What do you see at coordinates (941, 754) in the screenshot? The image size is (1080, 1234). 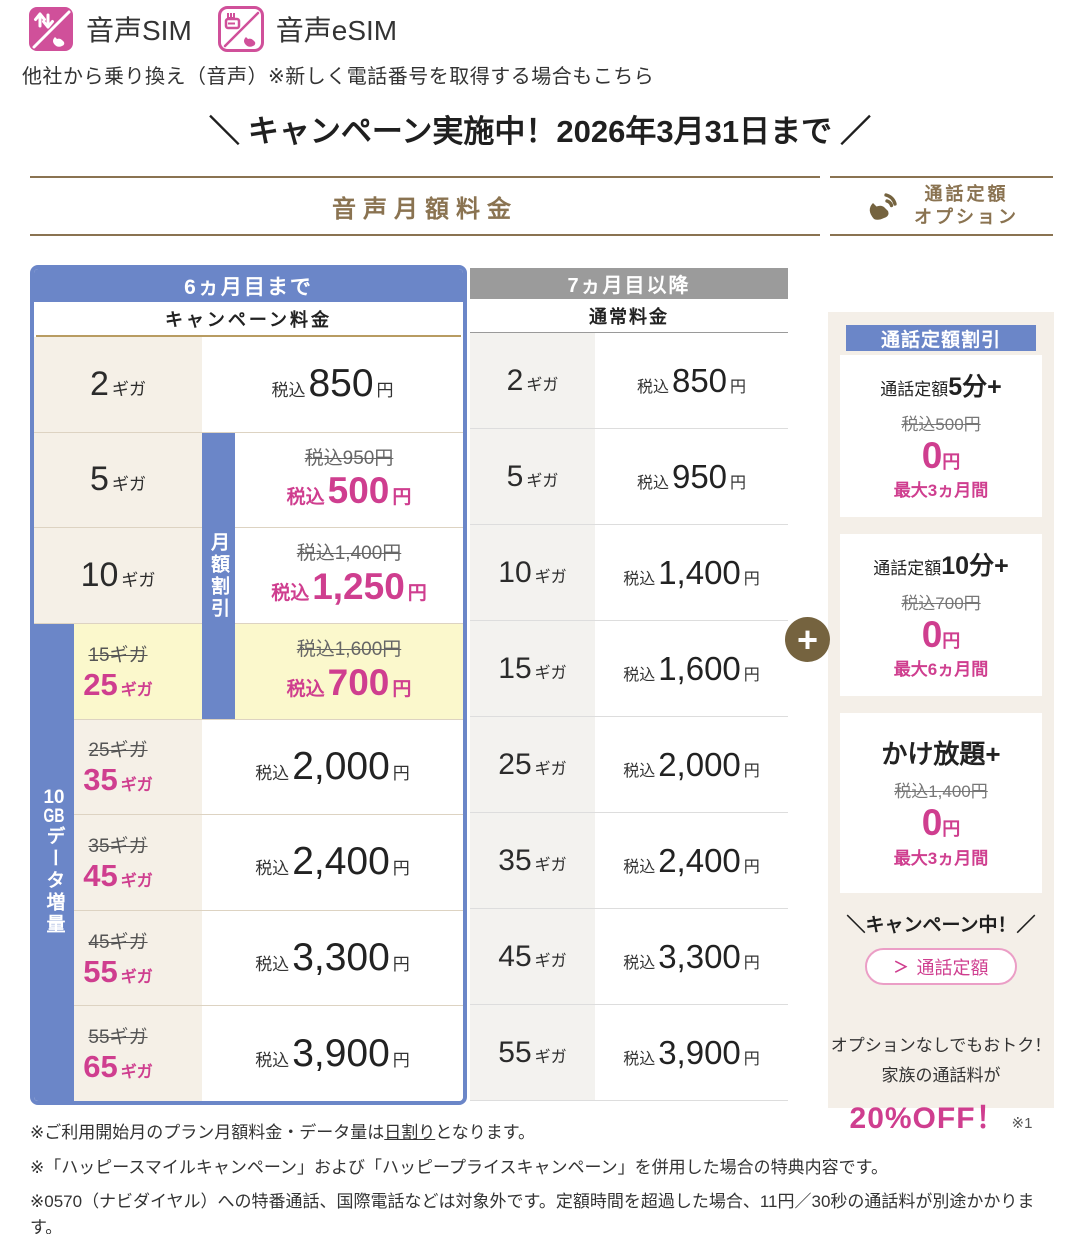 I see `plan-name-big: かけ放題+` at bounding box center [941, 754].